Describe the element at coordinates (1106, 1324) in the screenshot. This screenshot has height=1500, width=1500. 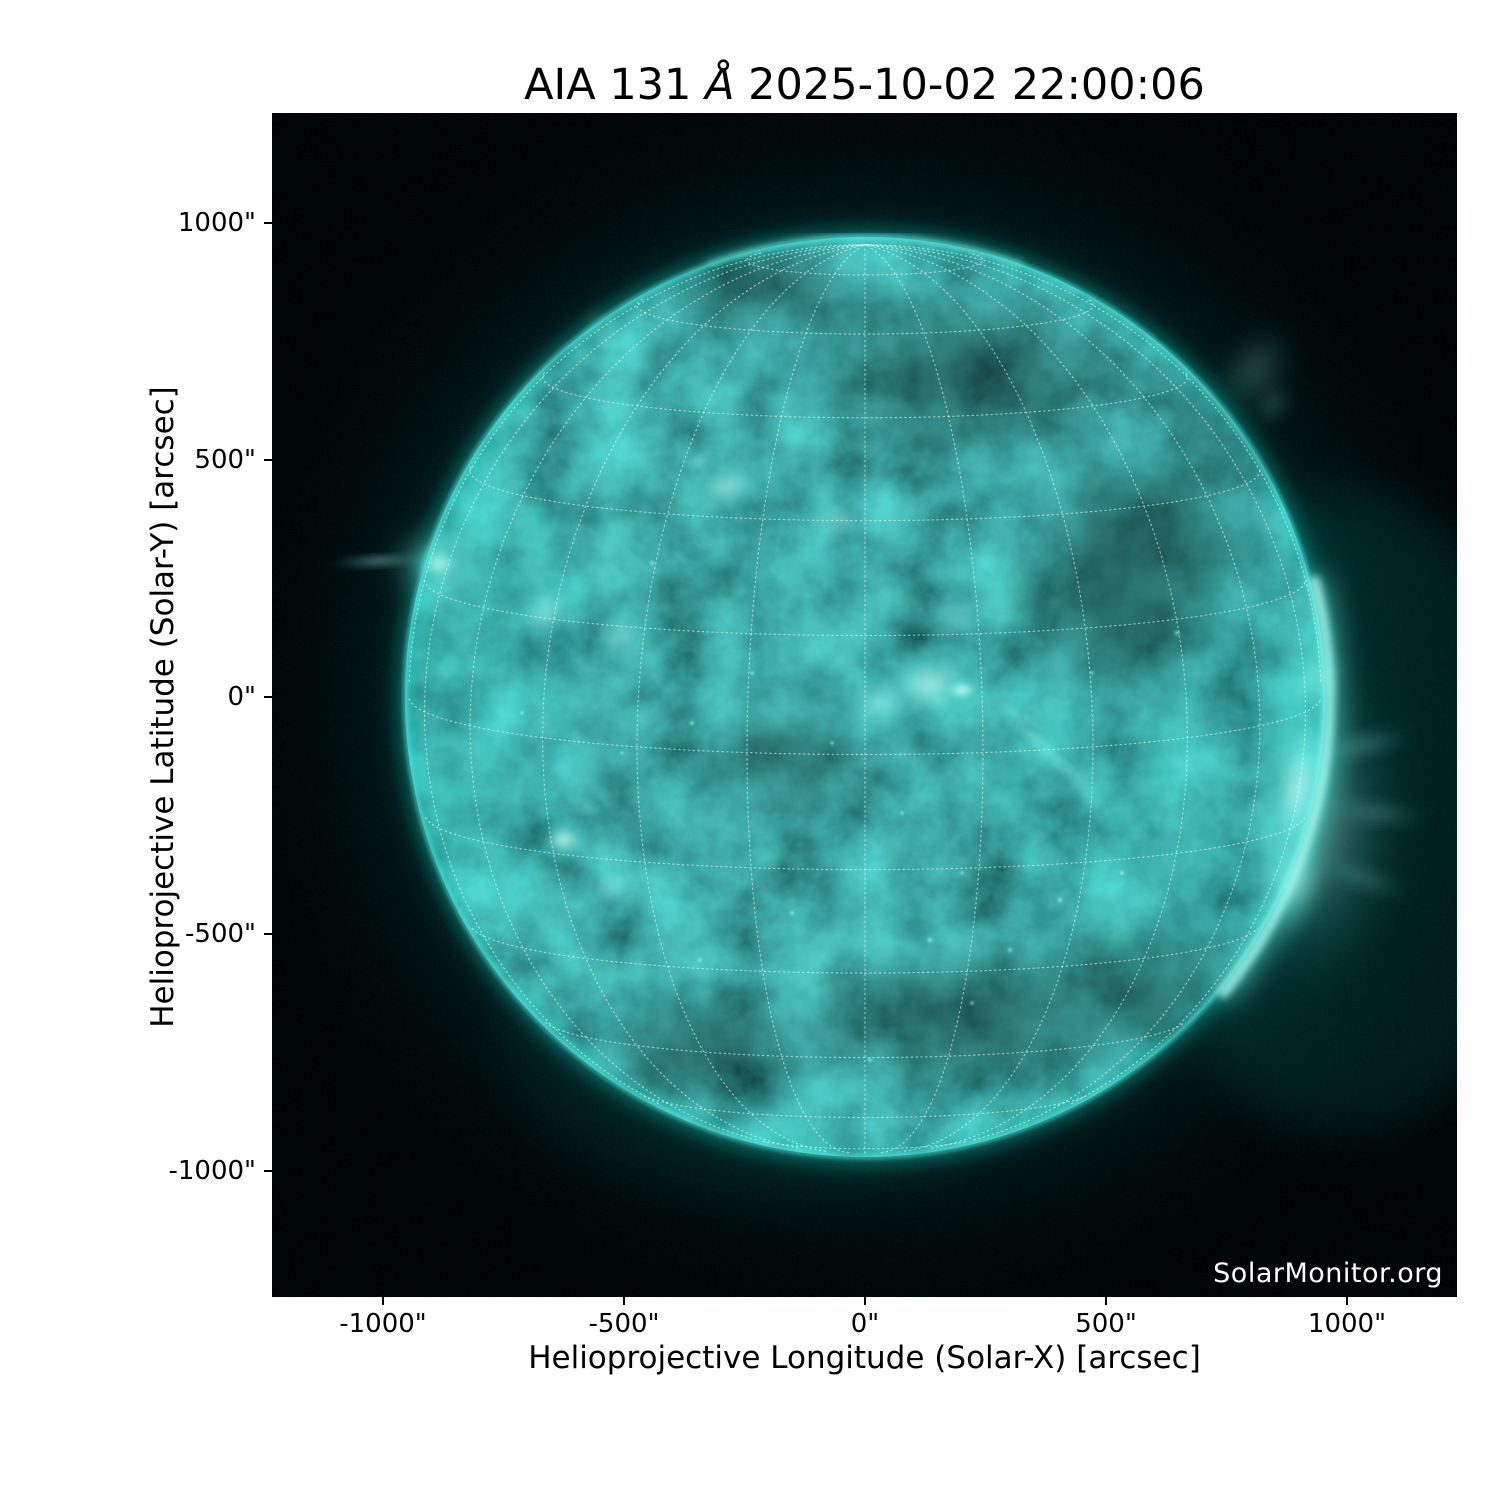
I see `x-tick-label: 500"` at that location.